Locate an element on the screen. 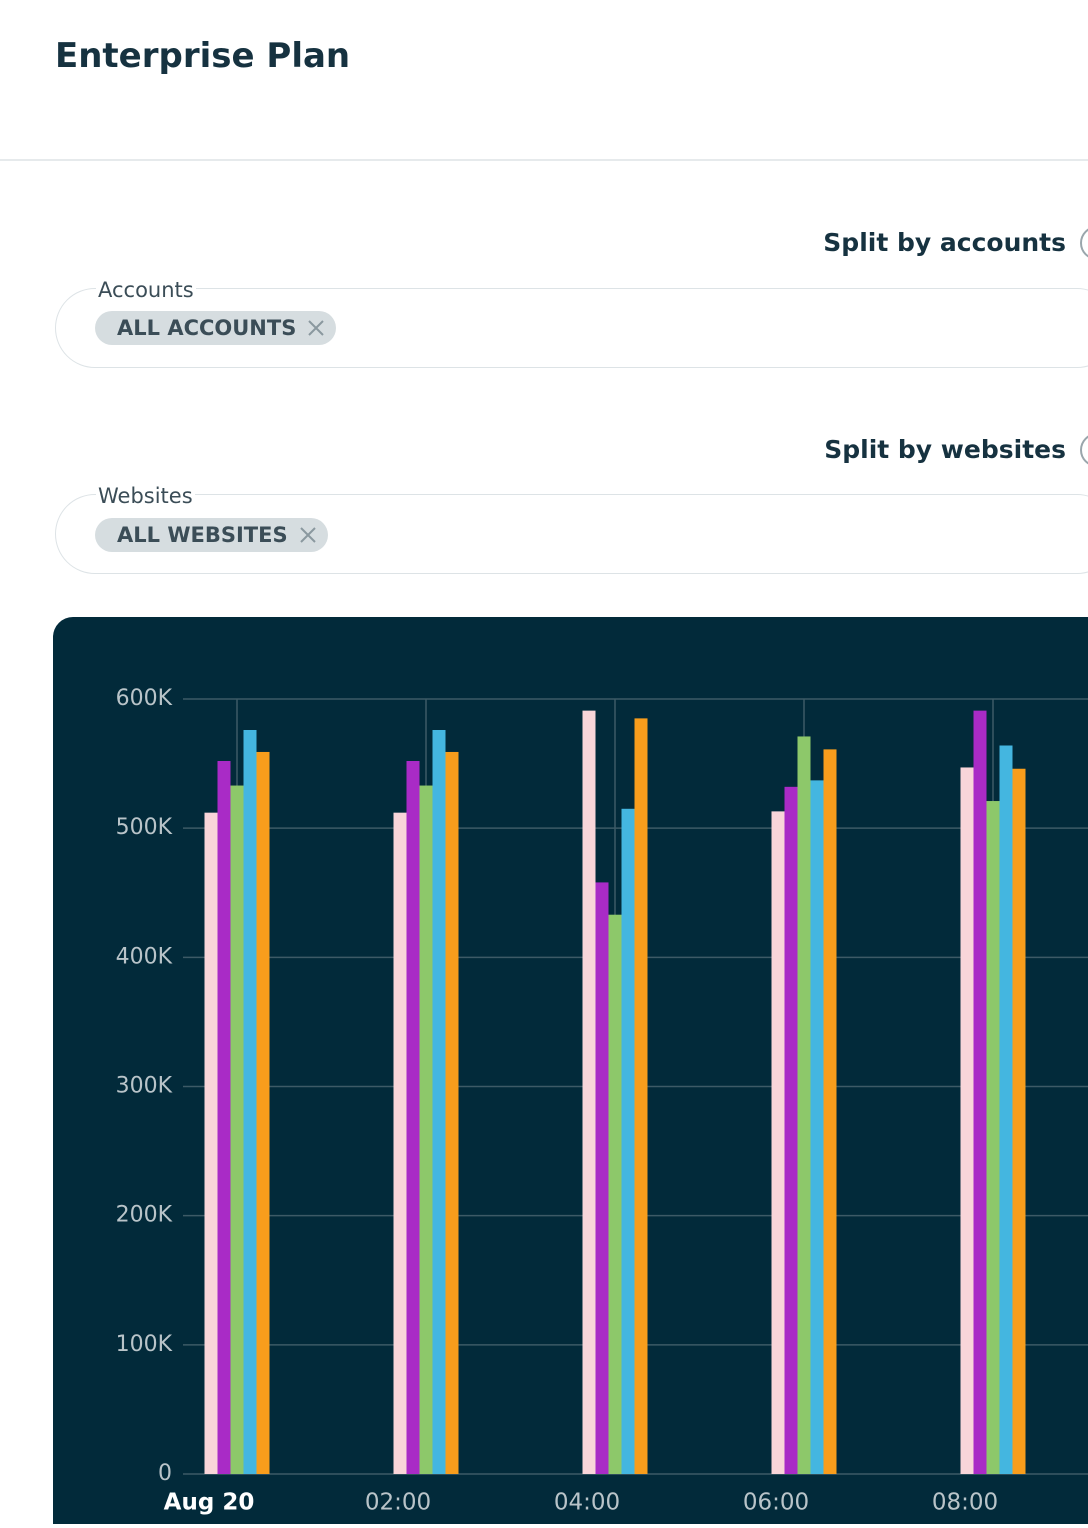 The height and width of the screenshot is (1528, 1088). y-tick-label: 300K is located at coordinates (144, 1086).